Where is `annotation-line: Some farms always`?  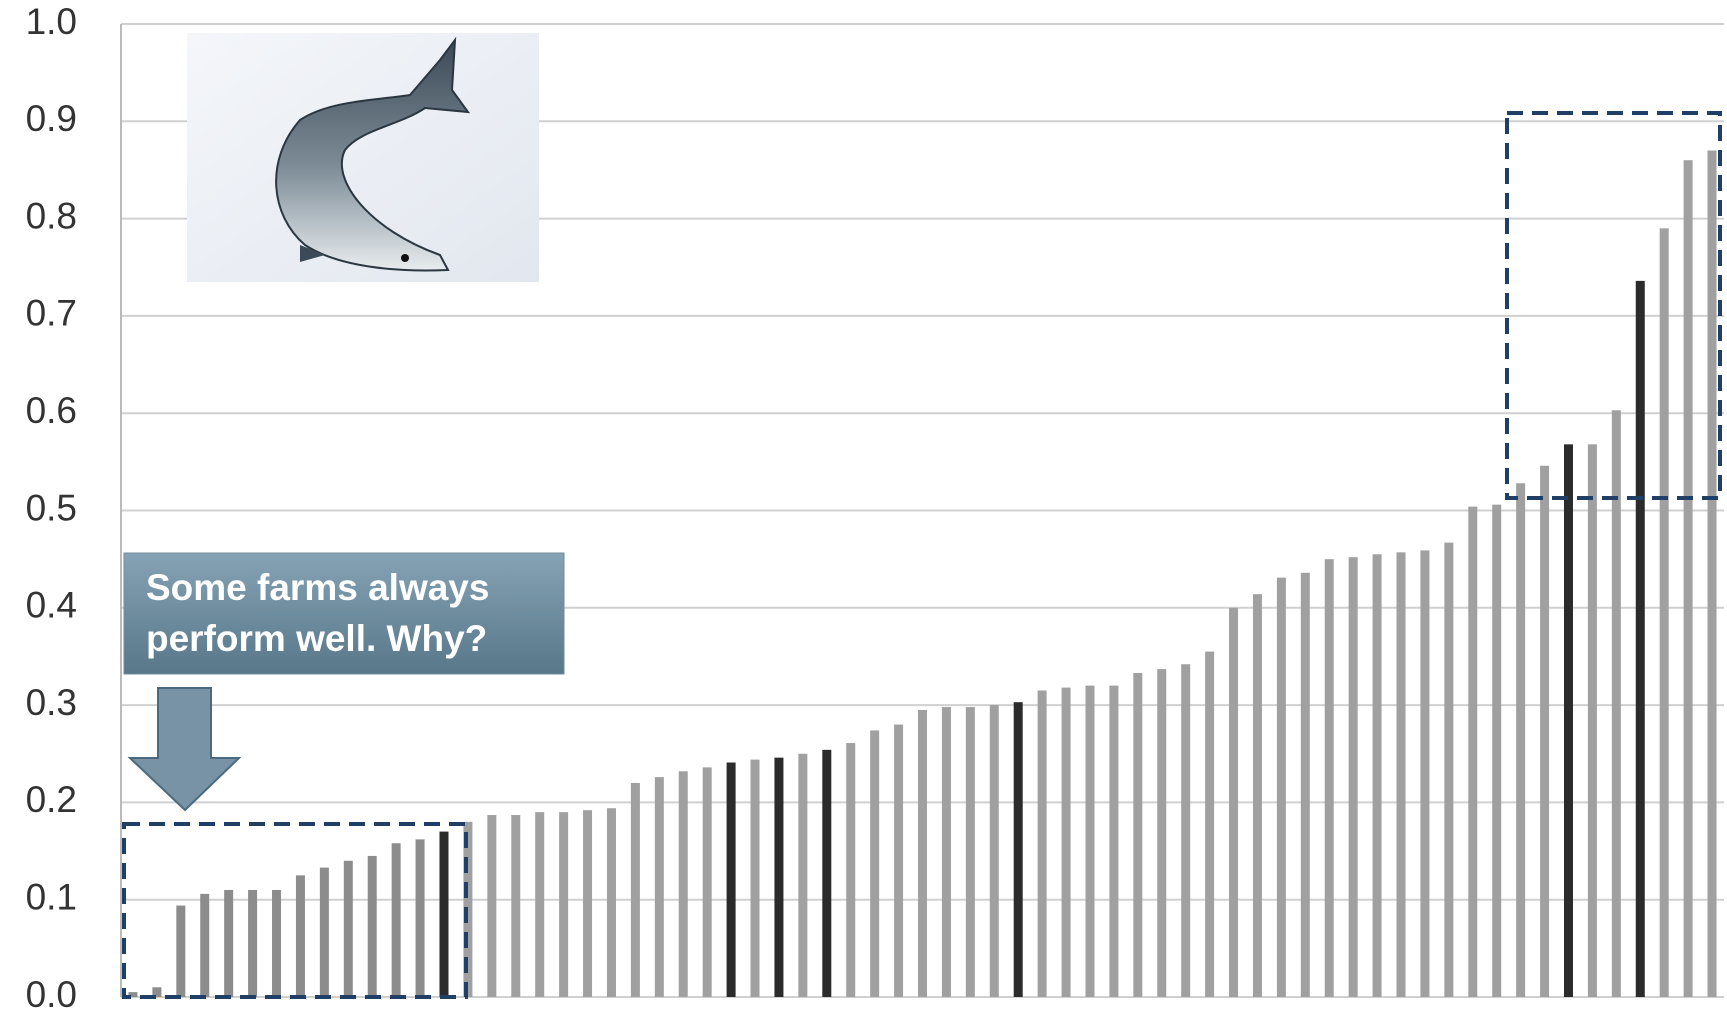 annotation-line: Some farms always is located at coordinates (317, 587).